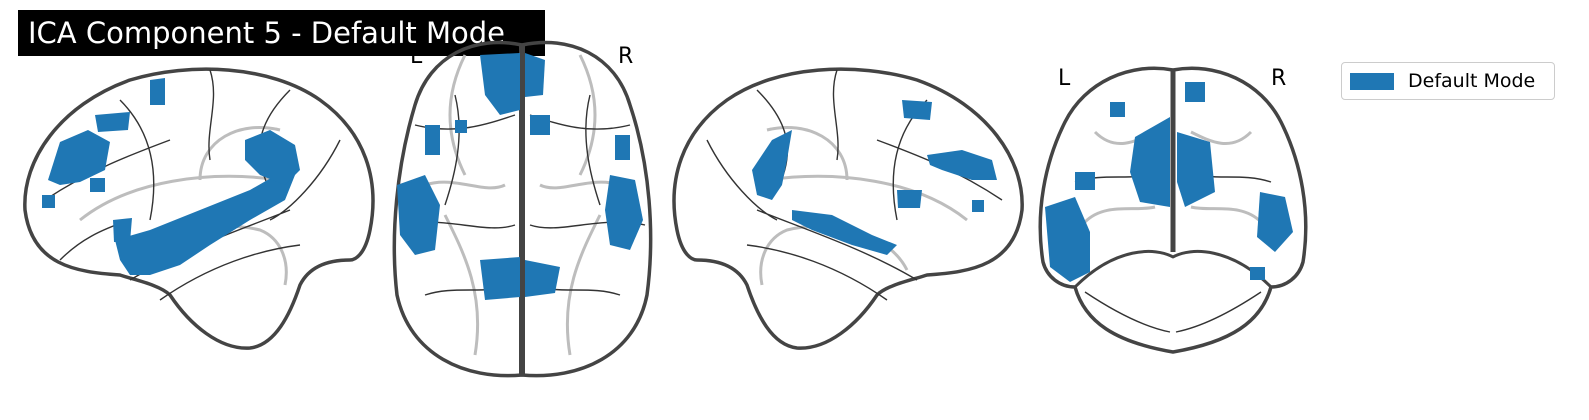 This screenshot has height=420, width=1589. I want to click on axial-left-label: L, so click(416, 56).